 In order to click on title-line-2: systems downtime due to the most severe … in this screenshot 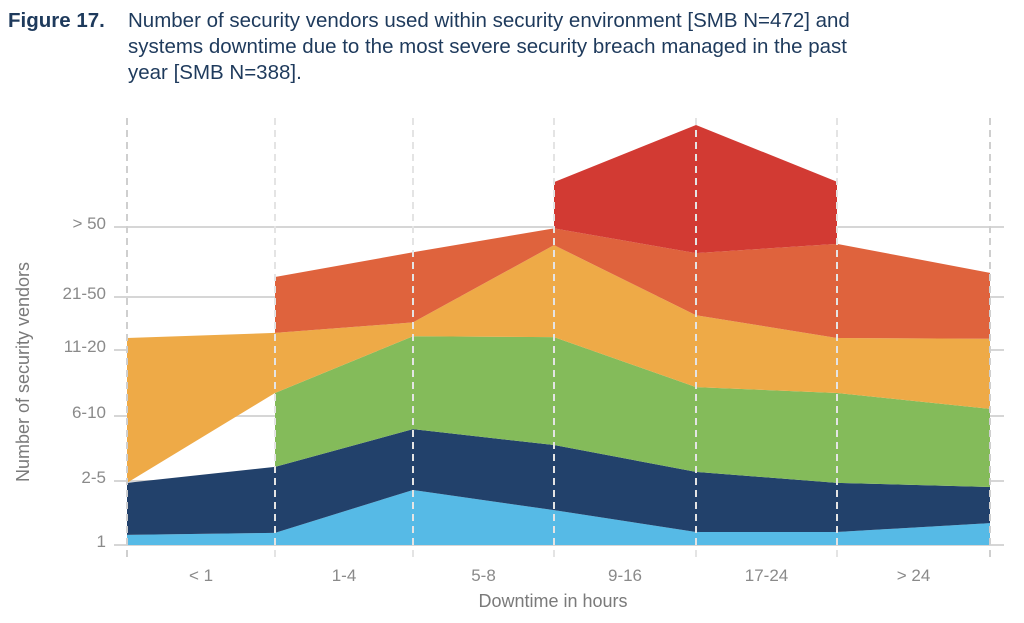, I will do `click(488, 46)`.